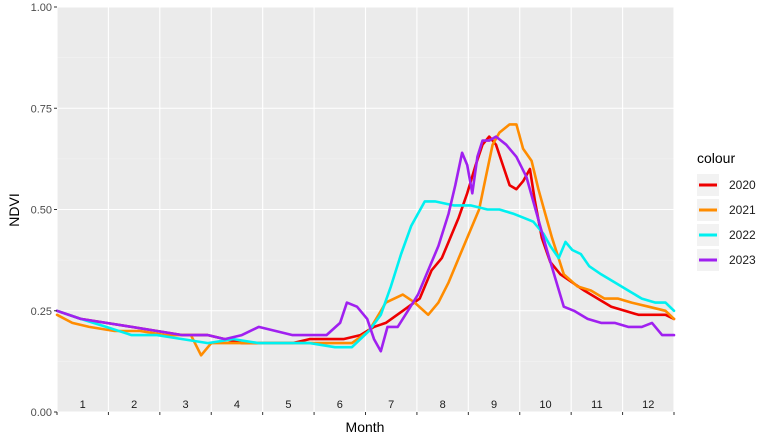 The image size is (773, 447). Describe the element at coordinates (83, 405) in the screenshot. I see `month-label: 1` at that location.